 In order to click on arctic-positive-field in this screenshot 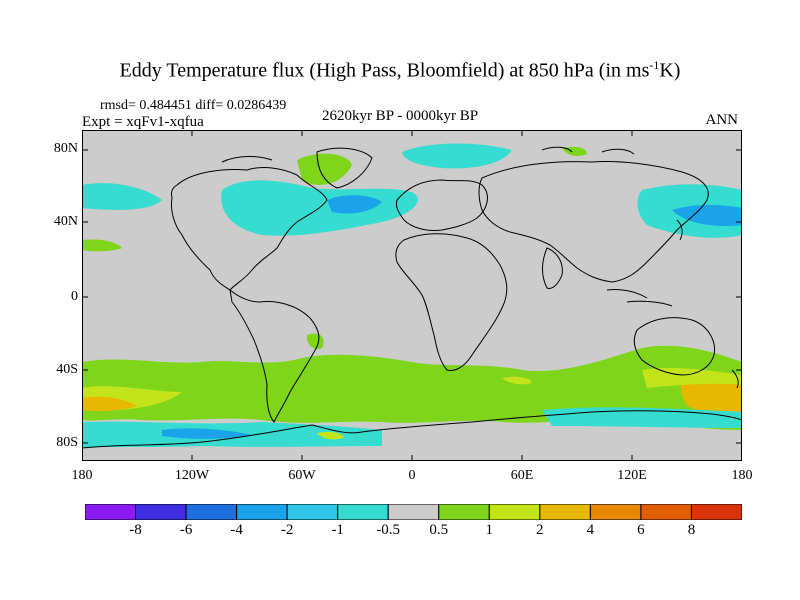, I will do `click(324, 169)`.